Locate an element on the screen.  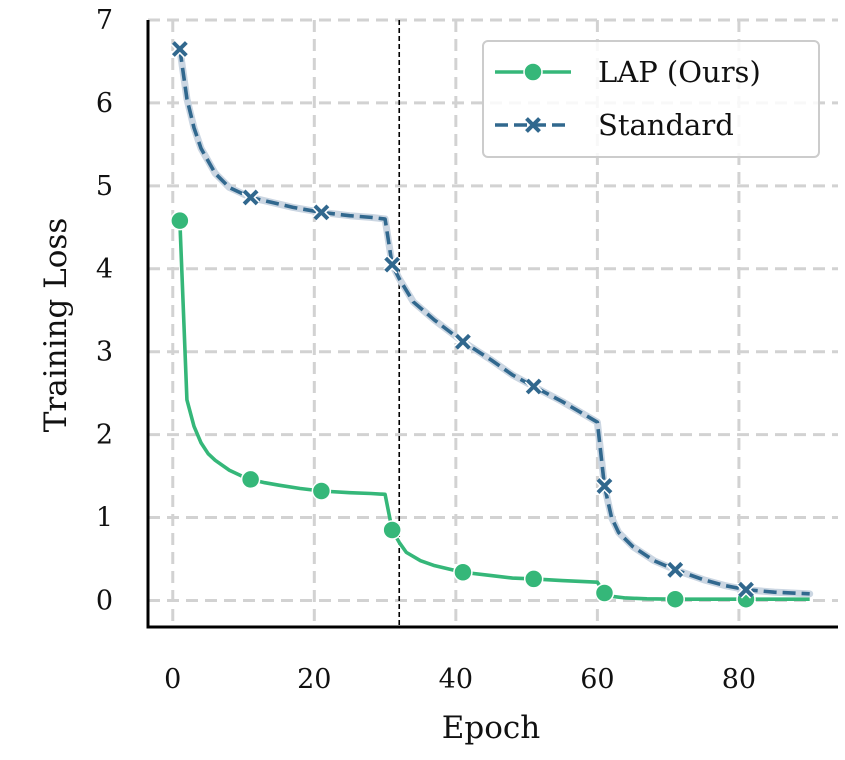
x-tick-label: 80 is located at coordinates (739, 679).